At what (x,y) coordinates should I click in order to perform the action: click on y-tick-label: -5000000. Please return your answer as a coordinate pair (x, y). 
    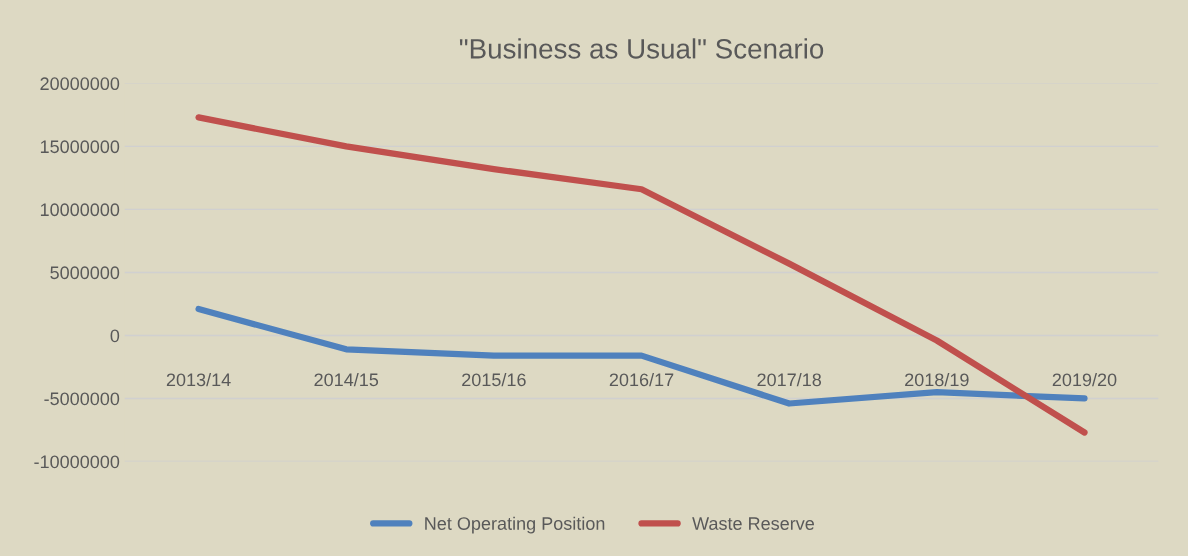
    Looking at the image, I should click on (82, 399).